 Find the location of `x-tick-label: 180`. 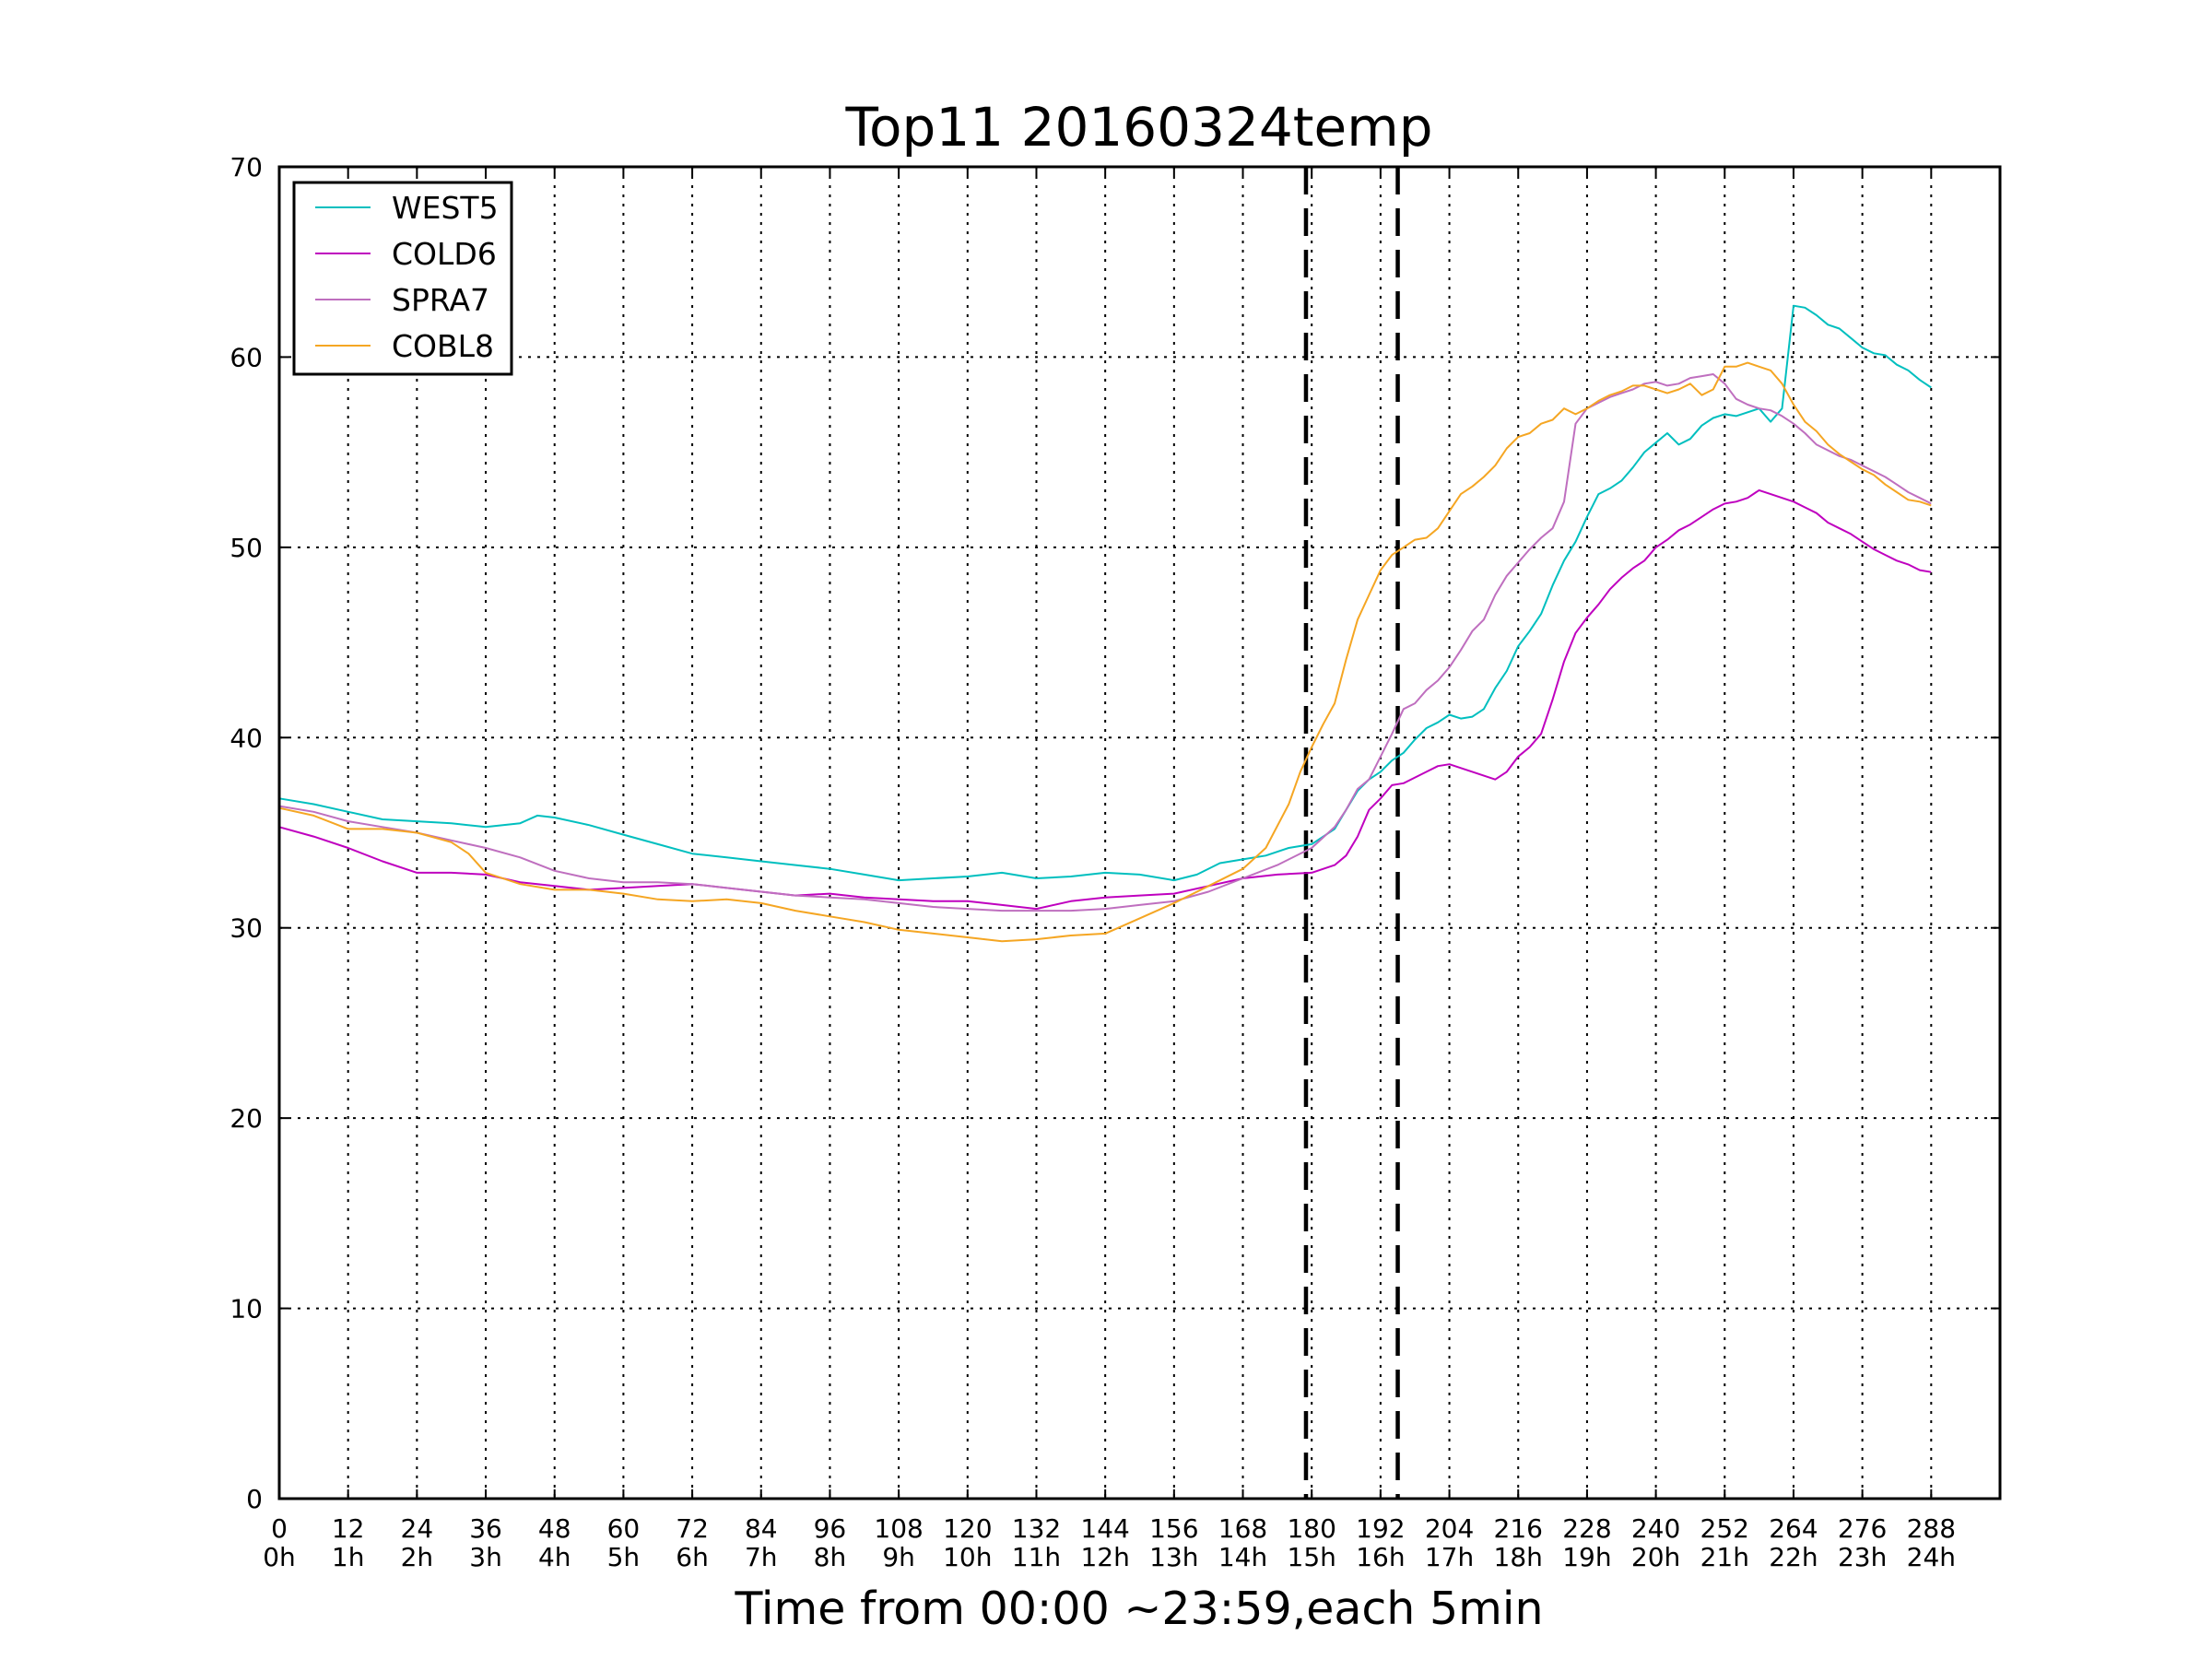

x-tick-label: 180 is located at coordinates (1311, 1528).